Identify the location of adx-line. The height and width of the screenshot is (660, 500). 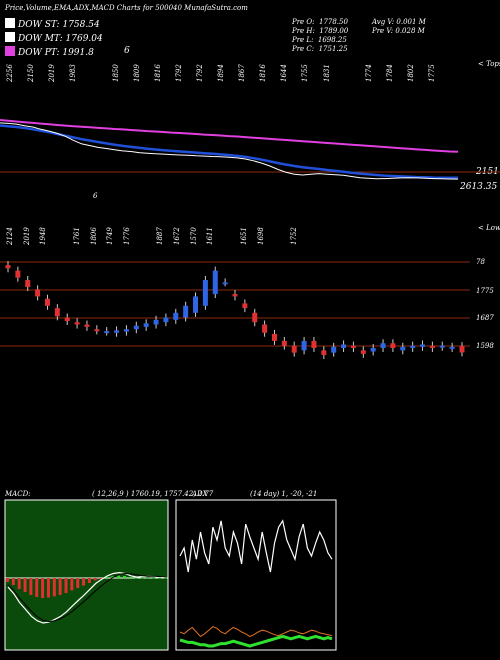
(256, 632).